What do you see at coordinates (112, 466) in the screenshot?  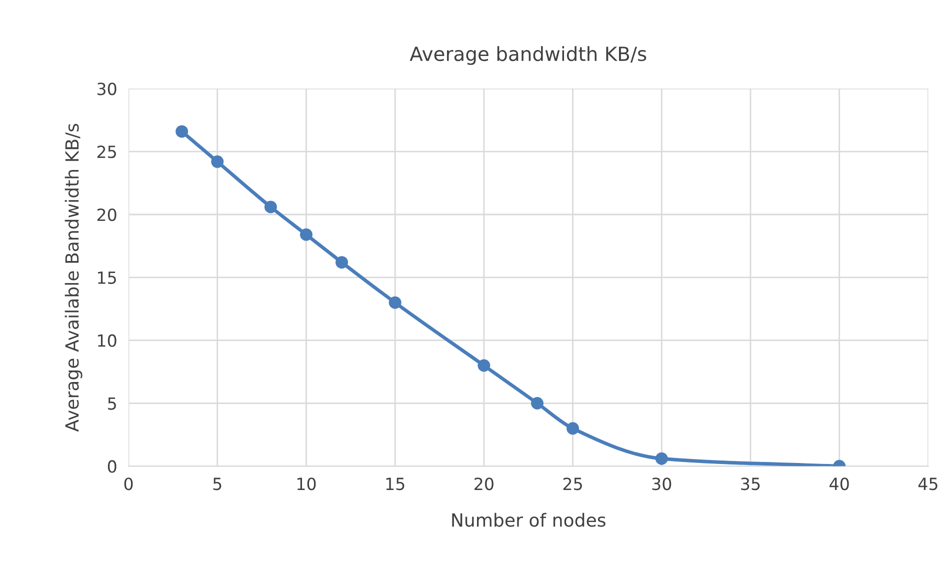 I see `y-tick-label: 0` at bounding box center [112, 466].